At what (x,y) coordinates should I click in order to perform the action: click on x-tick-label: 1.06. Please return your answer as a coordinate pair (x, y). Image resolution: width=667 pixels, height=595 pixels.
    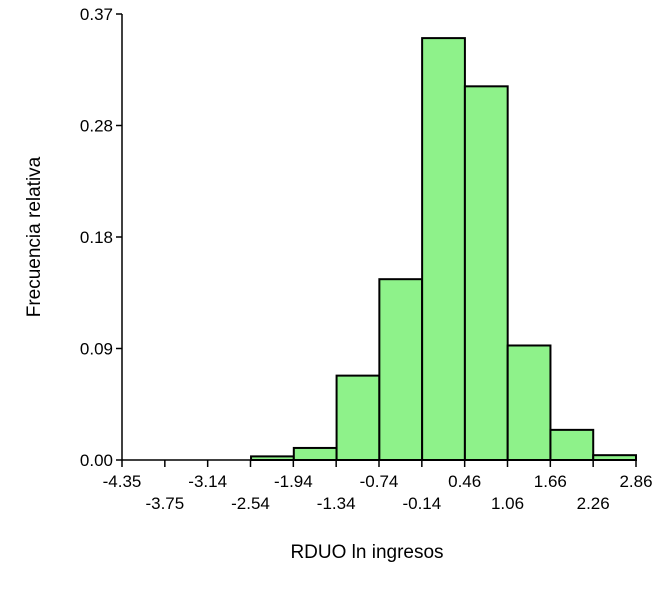
    Looking at the image, I should click on (507, 503).